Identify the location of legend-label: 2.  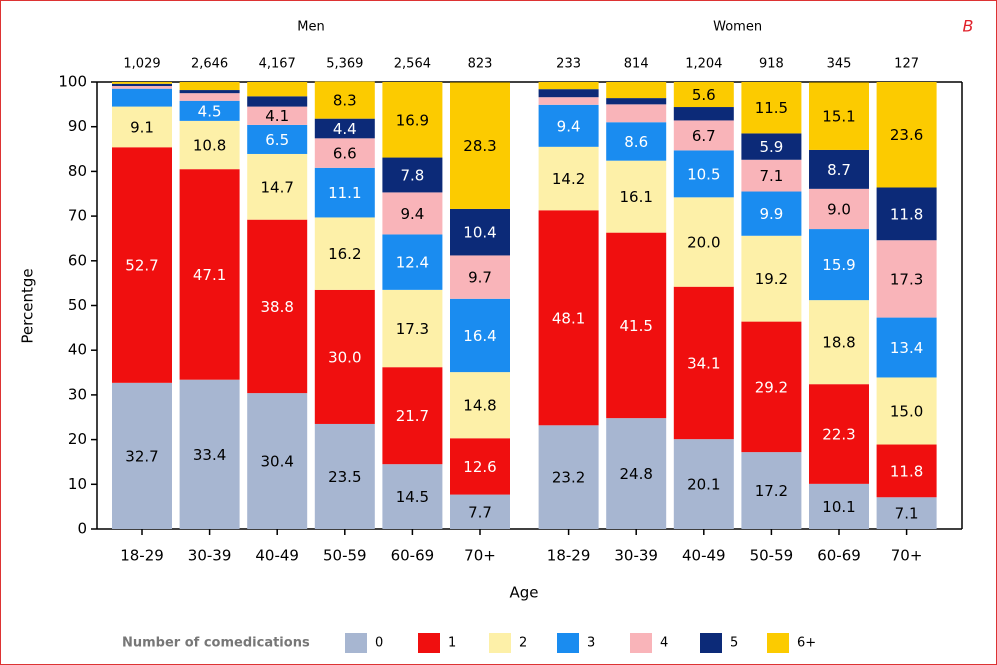
(523, 643).